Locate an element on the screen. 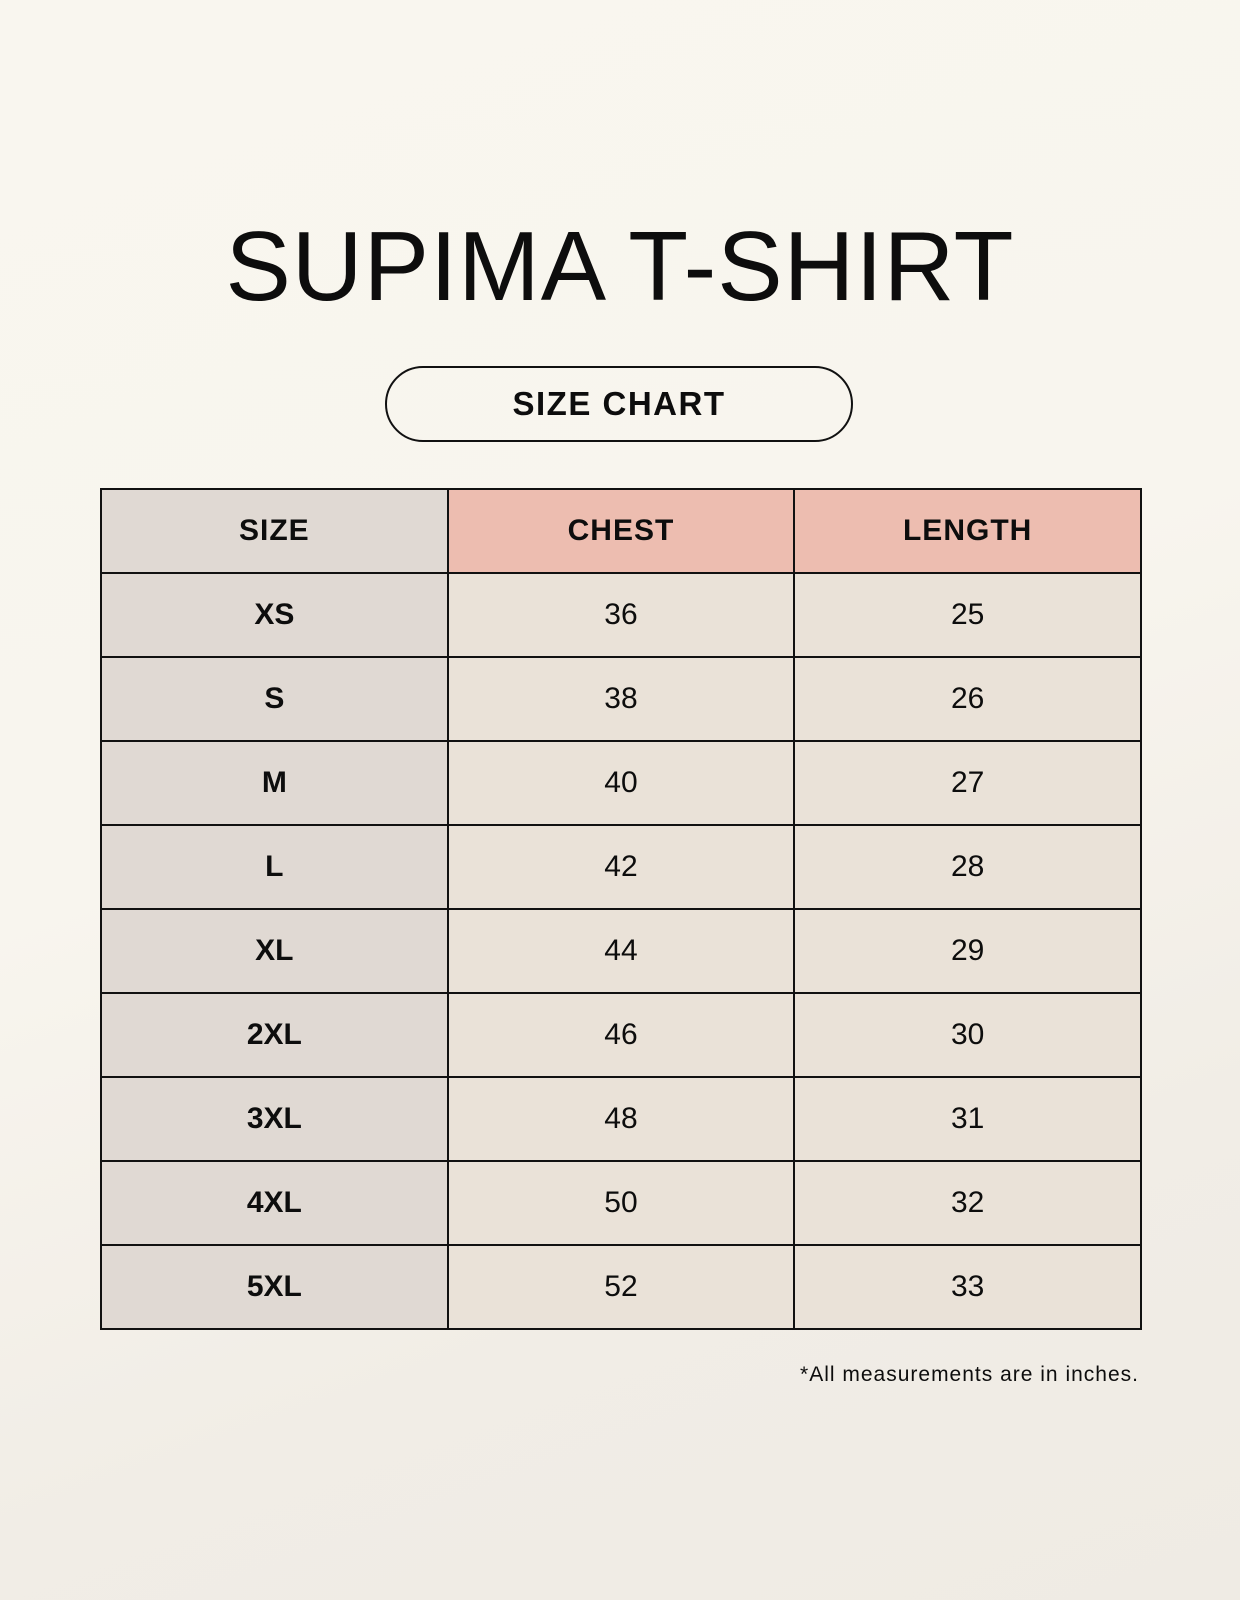  cell-chest: 50 is located at coordinates (621, 1203).